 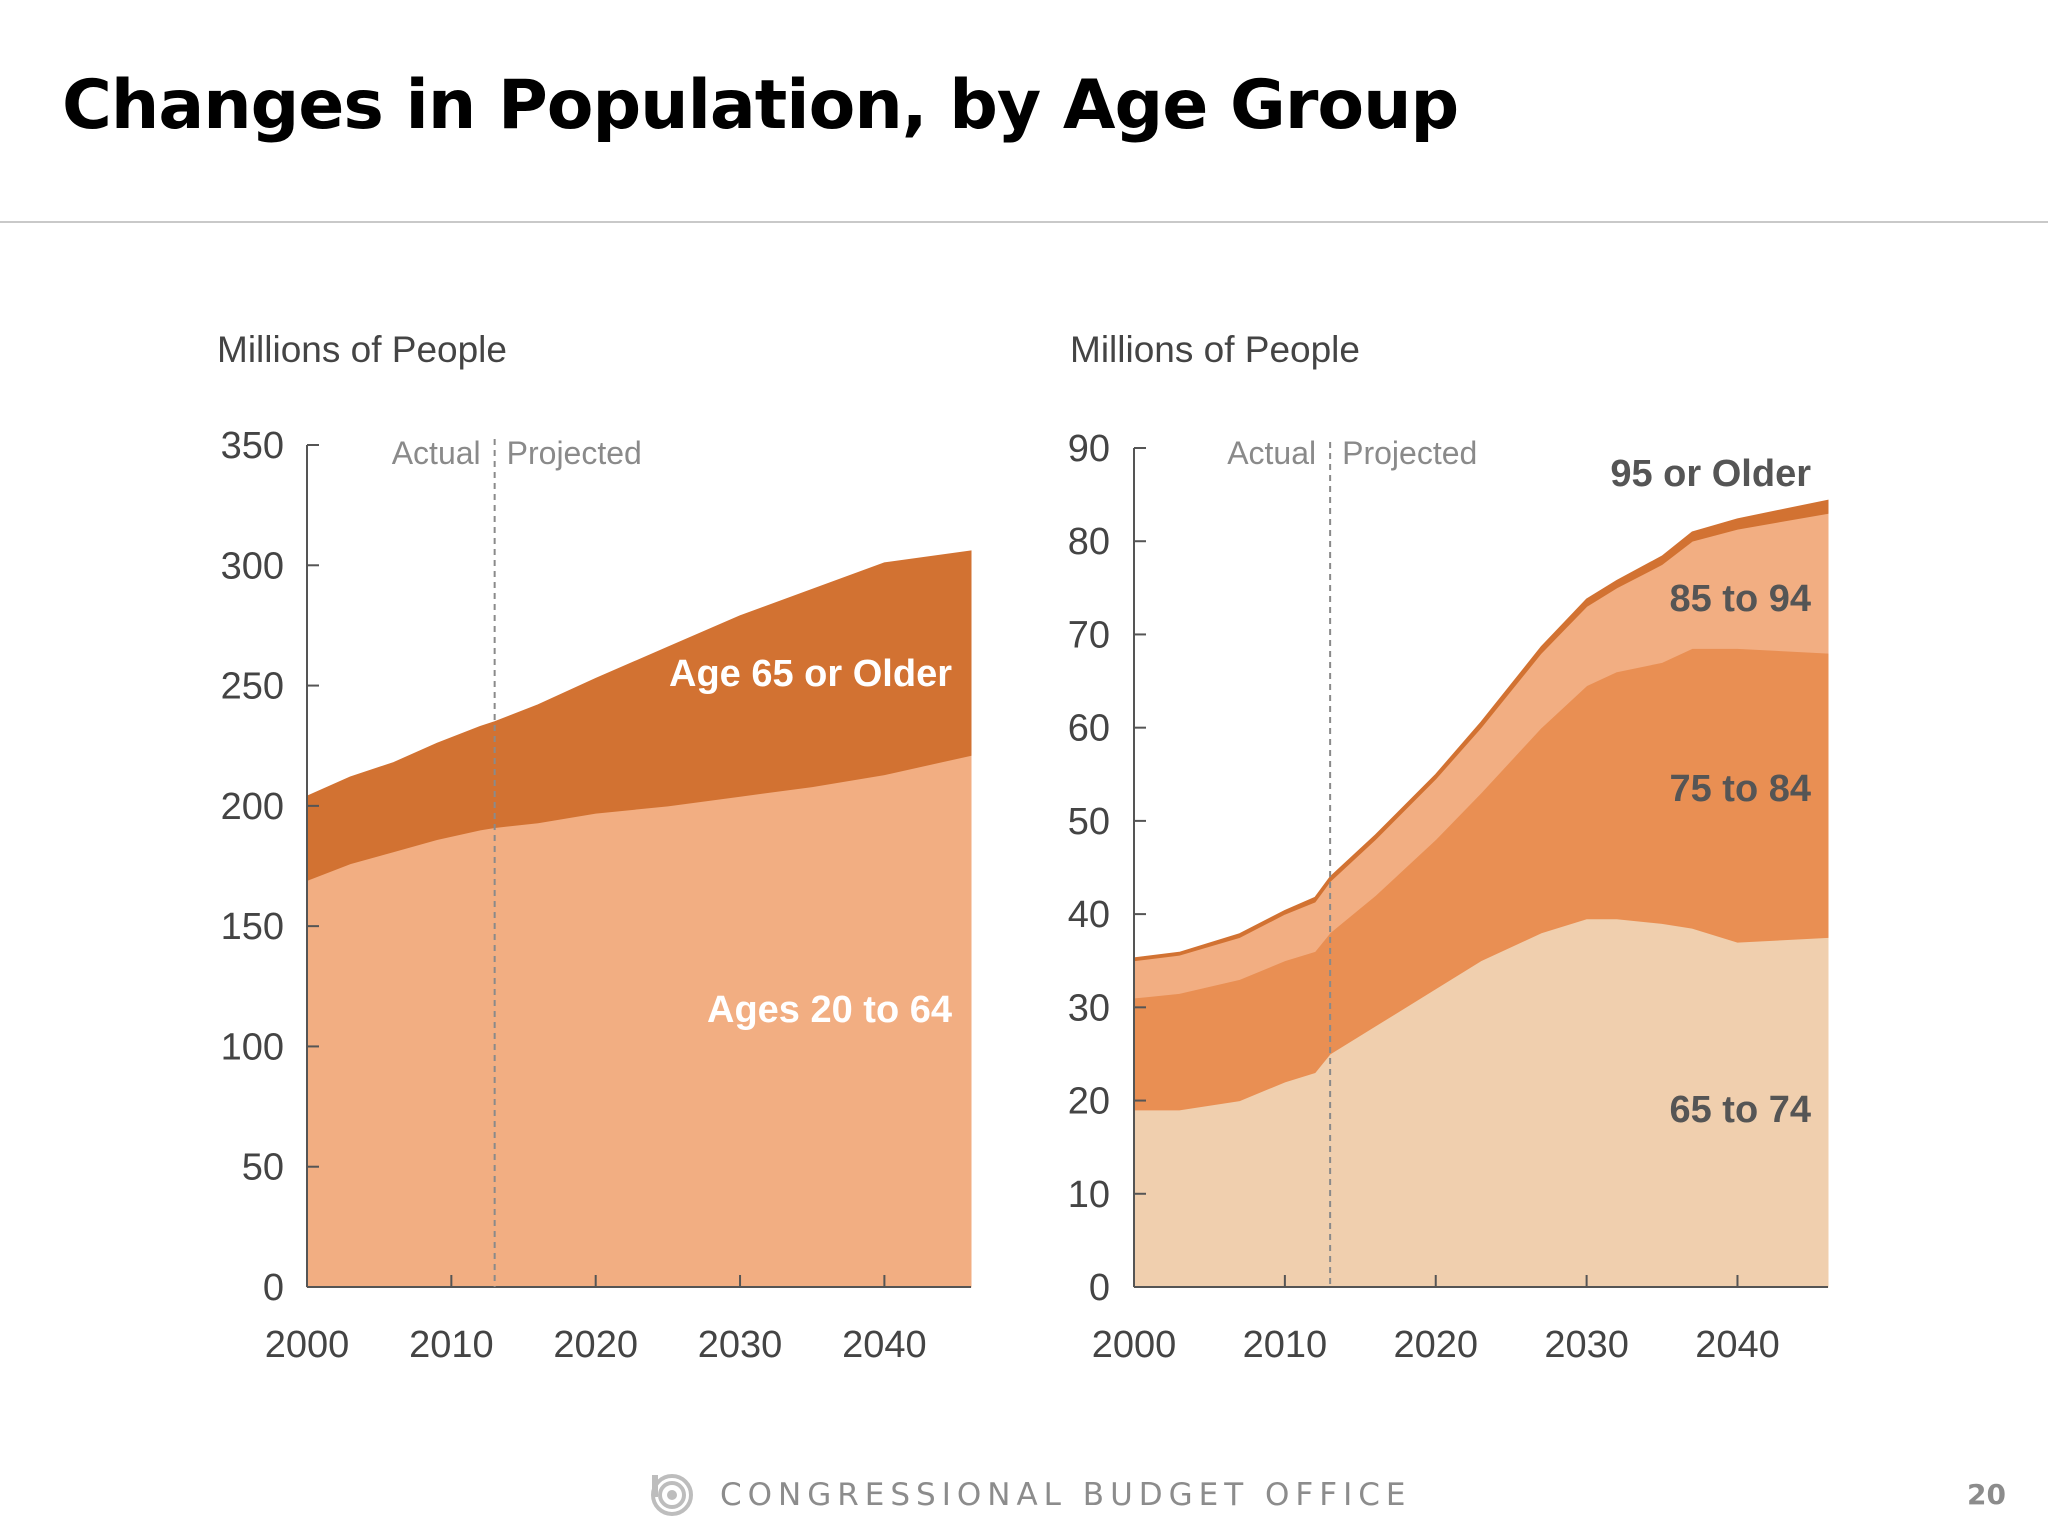 I want to click on series-label: Ages 20 to 64, so click(x=829, y=1010).